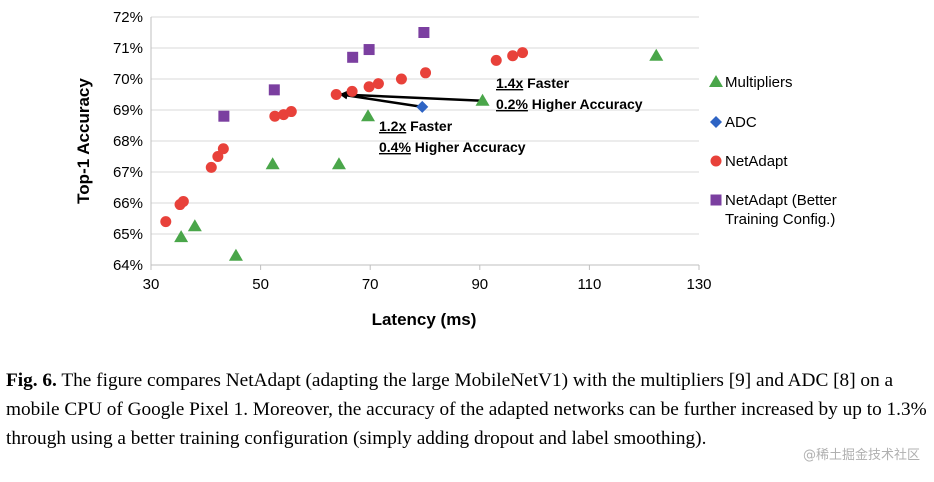  Describe the element at coordinates (128, 203) in the screenshot. I see `y-tick-label: 66%` at that location.